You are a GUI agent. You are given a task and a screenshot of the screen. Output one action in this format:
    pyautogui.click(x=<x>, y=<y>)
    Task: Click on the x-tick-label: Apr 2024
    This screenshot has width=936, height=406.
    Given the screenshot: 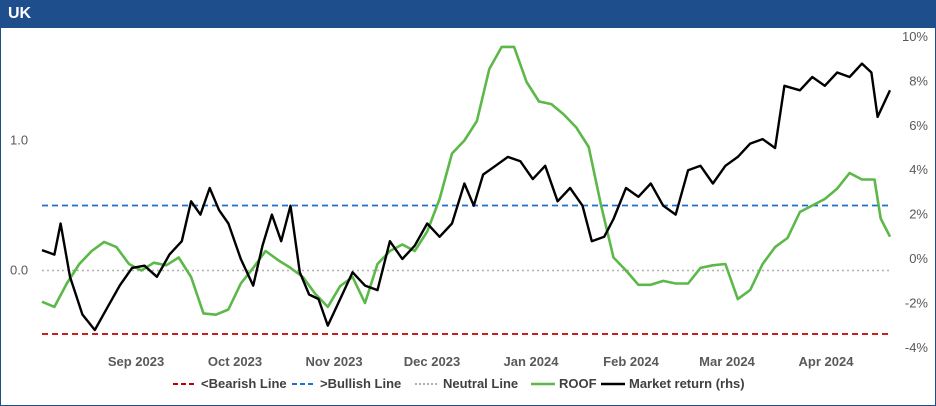 What is the action you would take?
    pyautogui.click(x=827, y=361)
    